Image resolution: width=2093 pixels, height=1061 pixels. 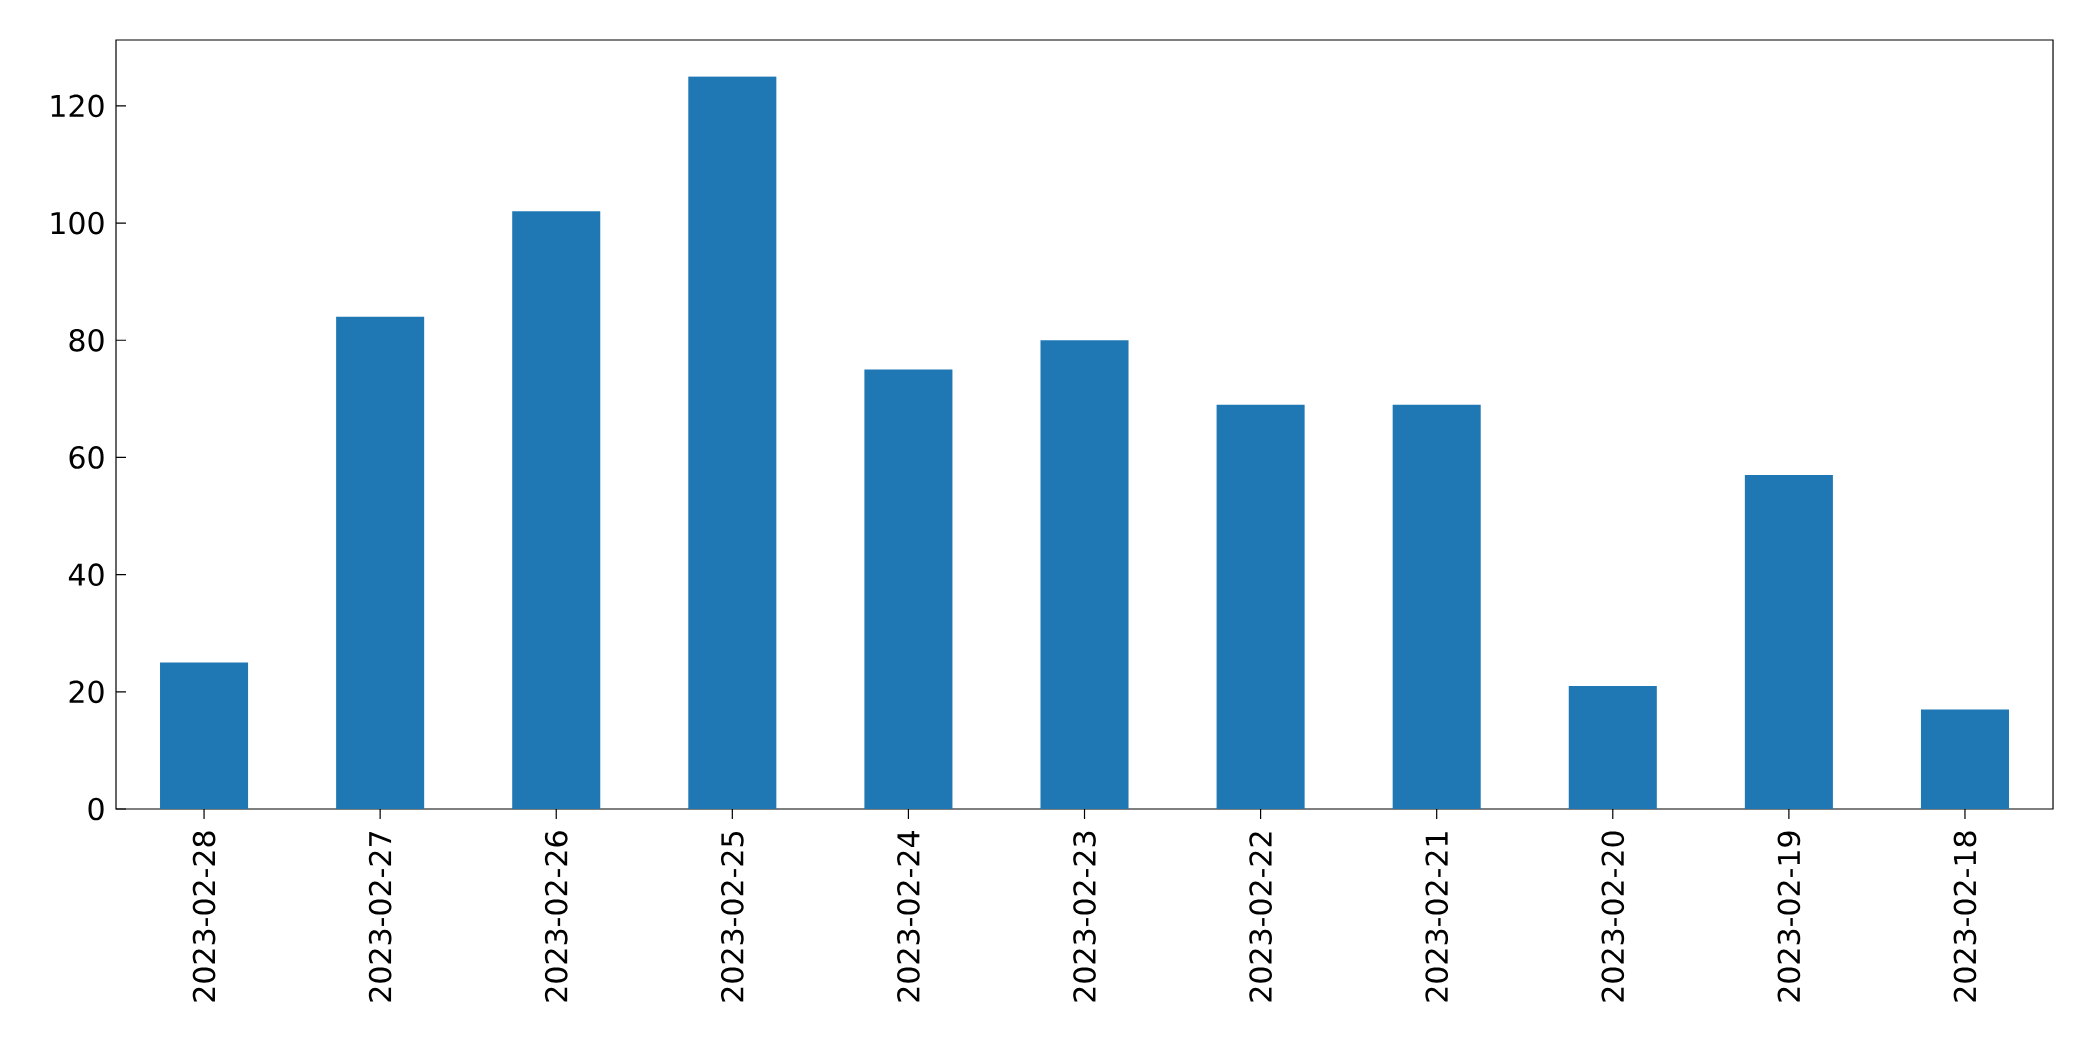 I want to click on x-tick-label: 2023-02-21, so click(x=1437, y=917).